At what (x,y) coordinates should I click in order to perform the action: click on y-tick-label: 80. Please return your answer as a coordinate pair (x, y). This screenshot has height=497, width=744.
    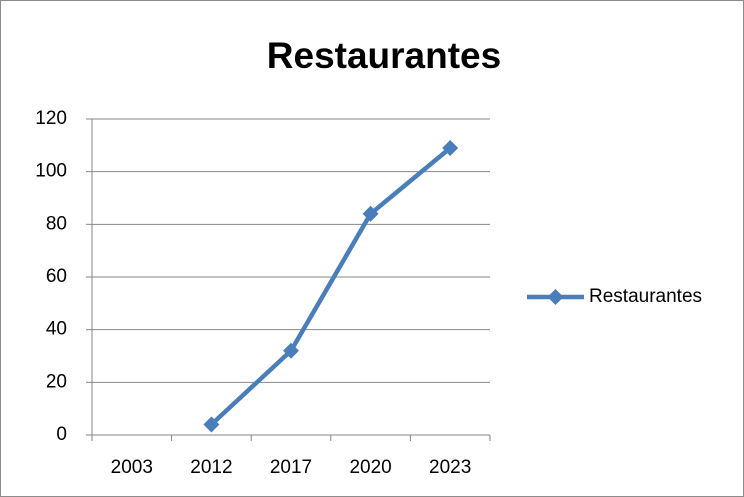
    Looking at the image, I should click on (56, 223).